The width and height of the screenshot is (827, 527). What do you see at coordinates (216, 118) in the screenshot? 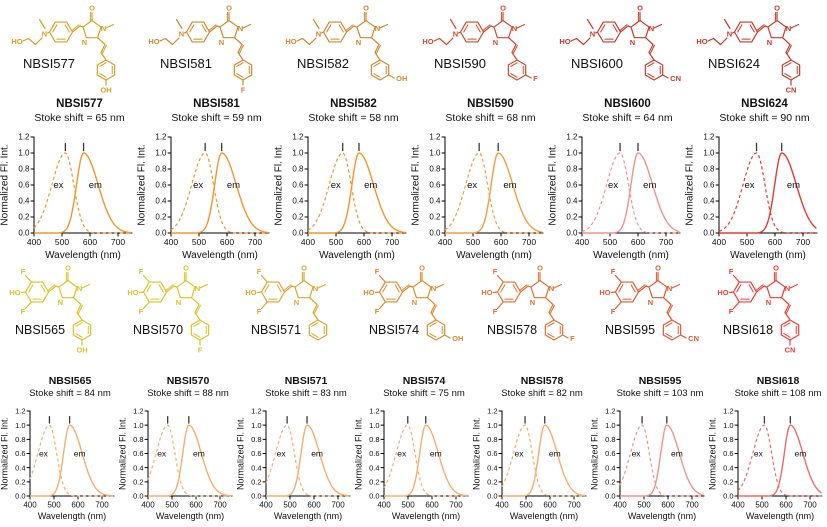
I see `stoke-shift-label: Stoke shift = 59 nm` at bounding box center [216, 118].